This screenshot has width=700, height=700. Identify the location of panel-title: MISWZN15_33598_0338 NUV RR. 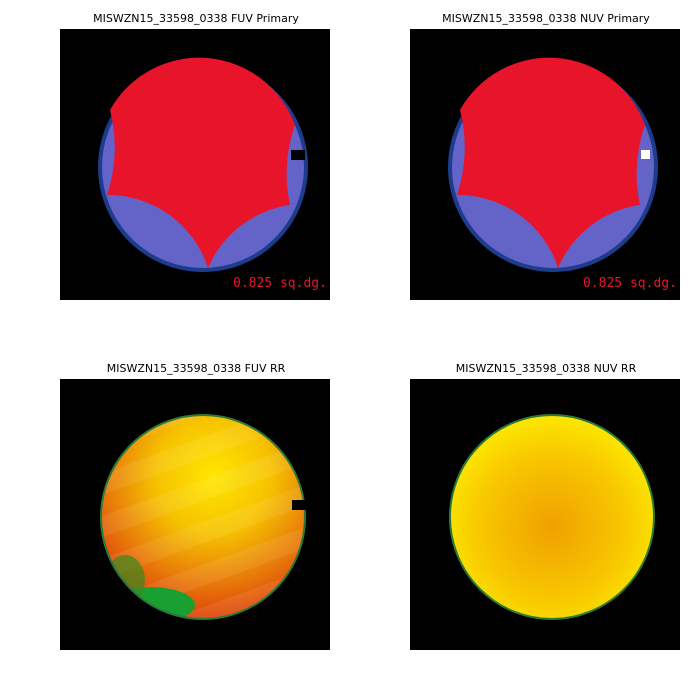
(546, 368).